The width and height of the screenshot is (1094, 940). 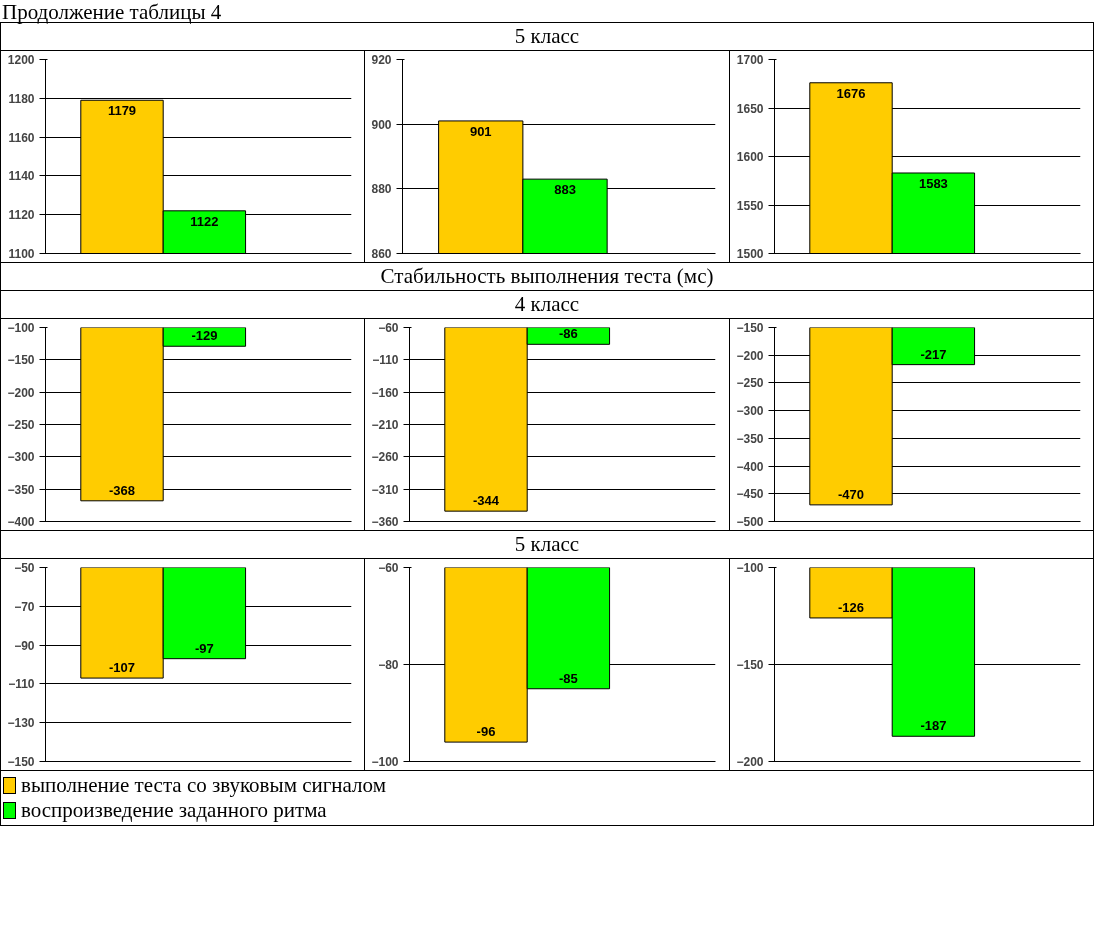 I want to click on data-label: 1122, so click(x=204, y=221).